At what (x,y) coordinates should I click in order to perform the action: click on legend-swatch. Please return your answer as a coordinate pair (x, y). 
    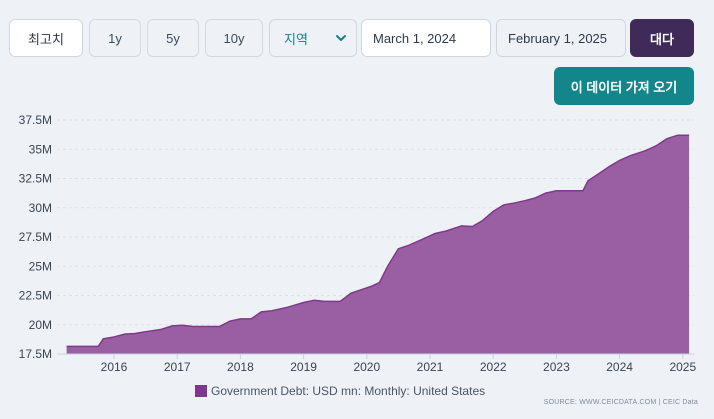
    Looking at the image, I should click on (201, 391).